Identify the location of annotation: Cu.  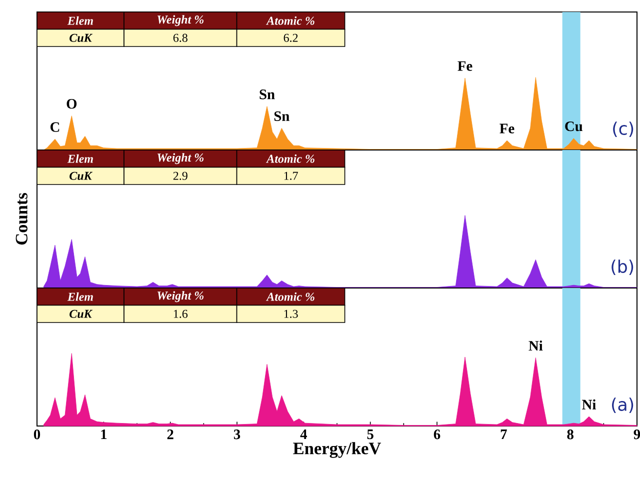
(573, 126).